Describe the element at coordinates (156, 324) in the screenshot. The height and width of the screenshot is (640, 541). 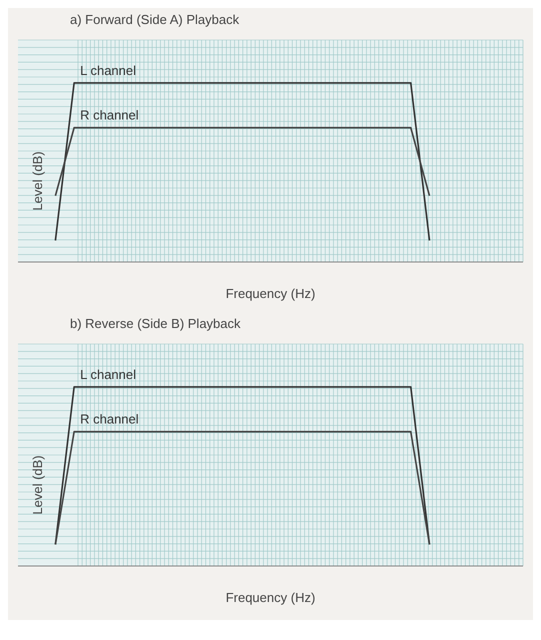
I see `chart-title: b) Reverse (Side B) Playback` at that location.